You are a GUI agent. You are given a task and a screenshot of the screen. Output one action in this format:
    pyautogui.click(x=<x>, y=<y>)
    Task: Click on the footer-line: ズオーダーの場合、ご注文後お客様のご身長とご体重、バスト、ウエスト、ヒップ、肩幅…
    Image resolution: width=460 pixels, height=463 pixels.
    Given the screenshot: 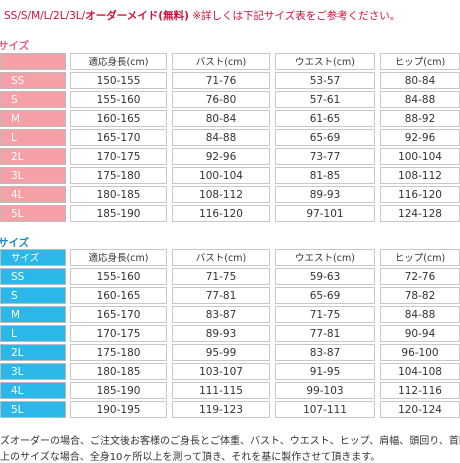 What is the action you would take?
    pyautogui.click(x=230, y=441)
    